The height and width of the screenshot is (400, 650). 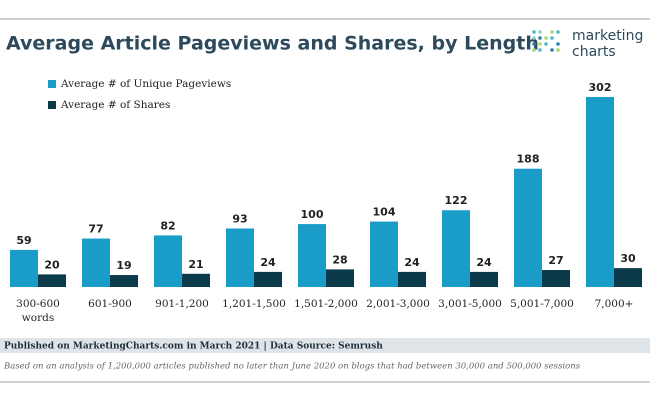 What do you see at coordinates (614, 304) in the screenshot?
I see `x-tick-label: 7,000+` at bounding box center [614, 304].